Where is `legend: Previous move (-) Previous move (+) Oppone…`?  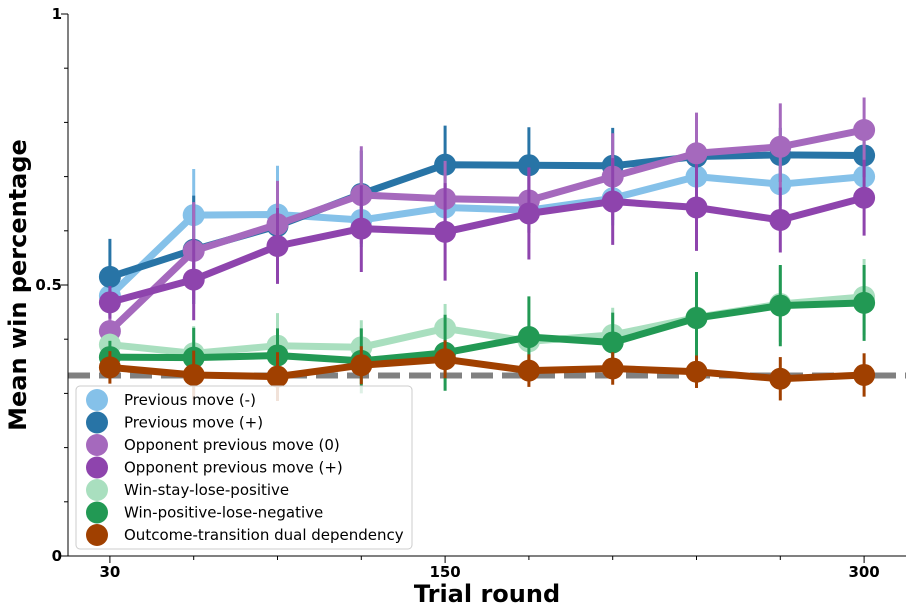 legend: Previous move (-) Previous move (+) Oppone… is located at coordinates (244, 467).